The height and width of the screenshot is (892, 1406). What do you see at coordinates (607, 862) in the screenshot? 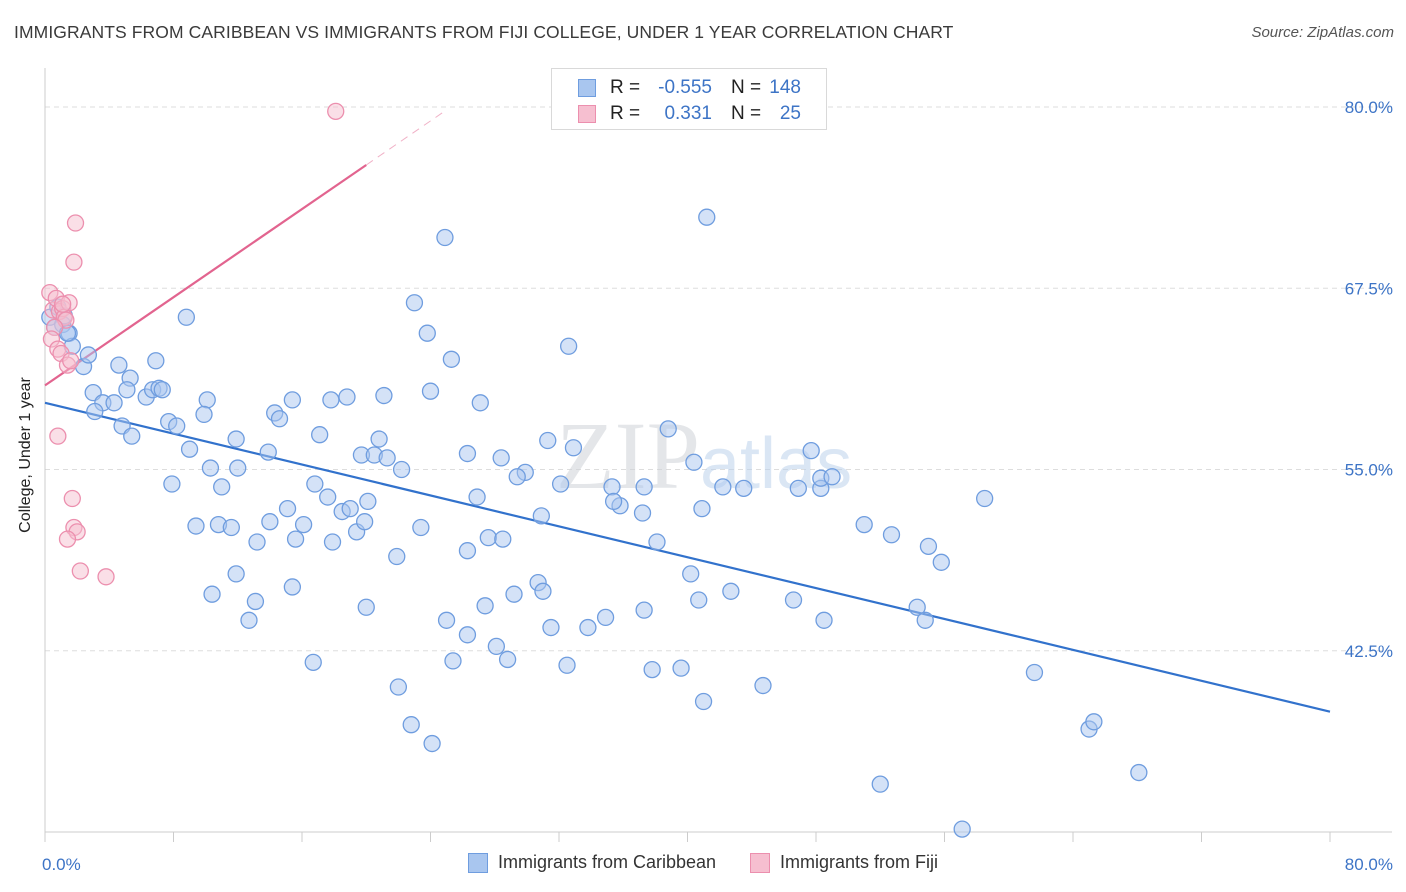
I see `legend-label-caribbean: Immigrants from Caribbean` at bounding box center [607, 862].